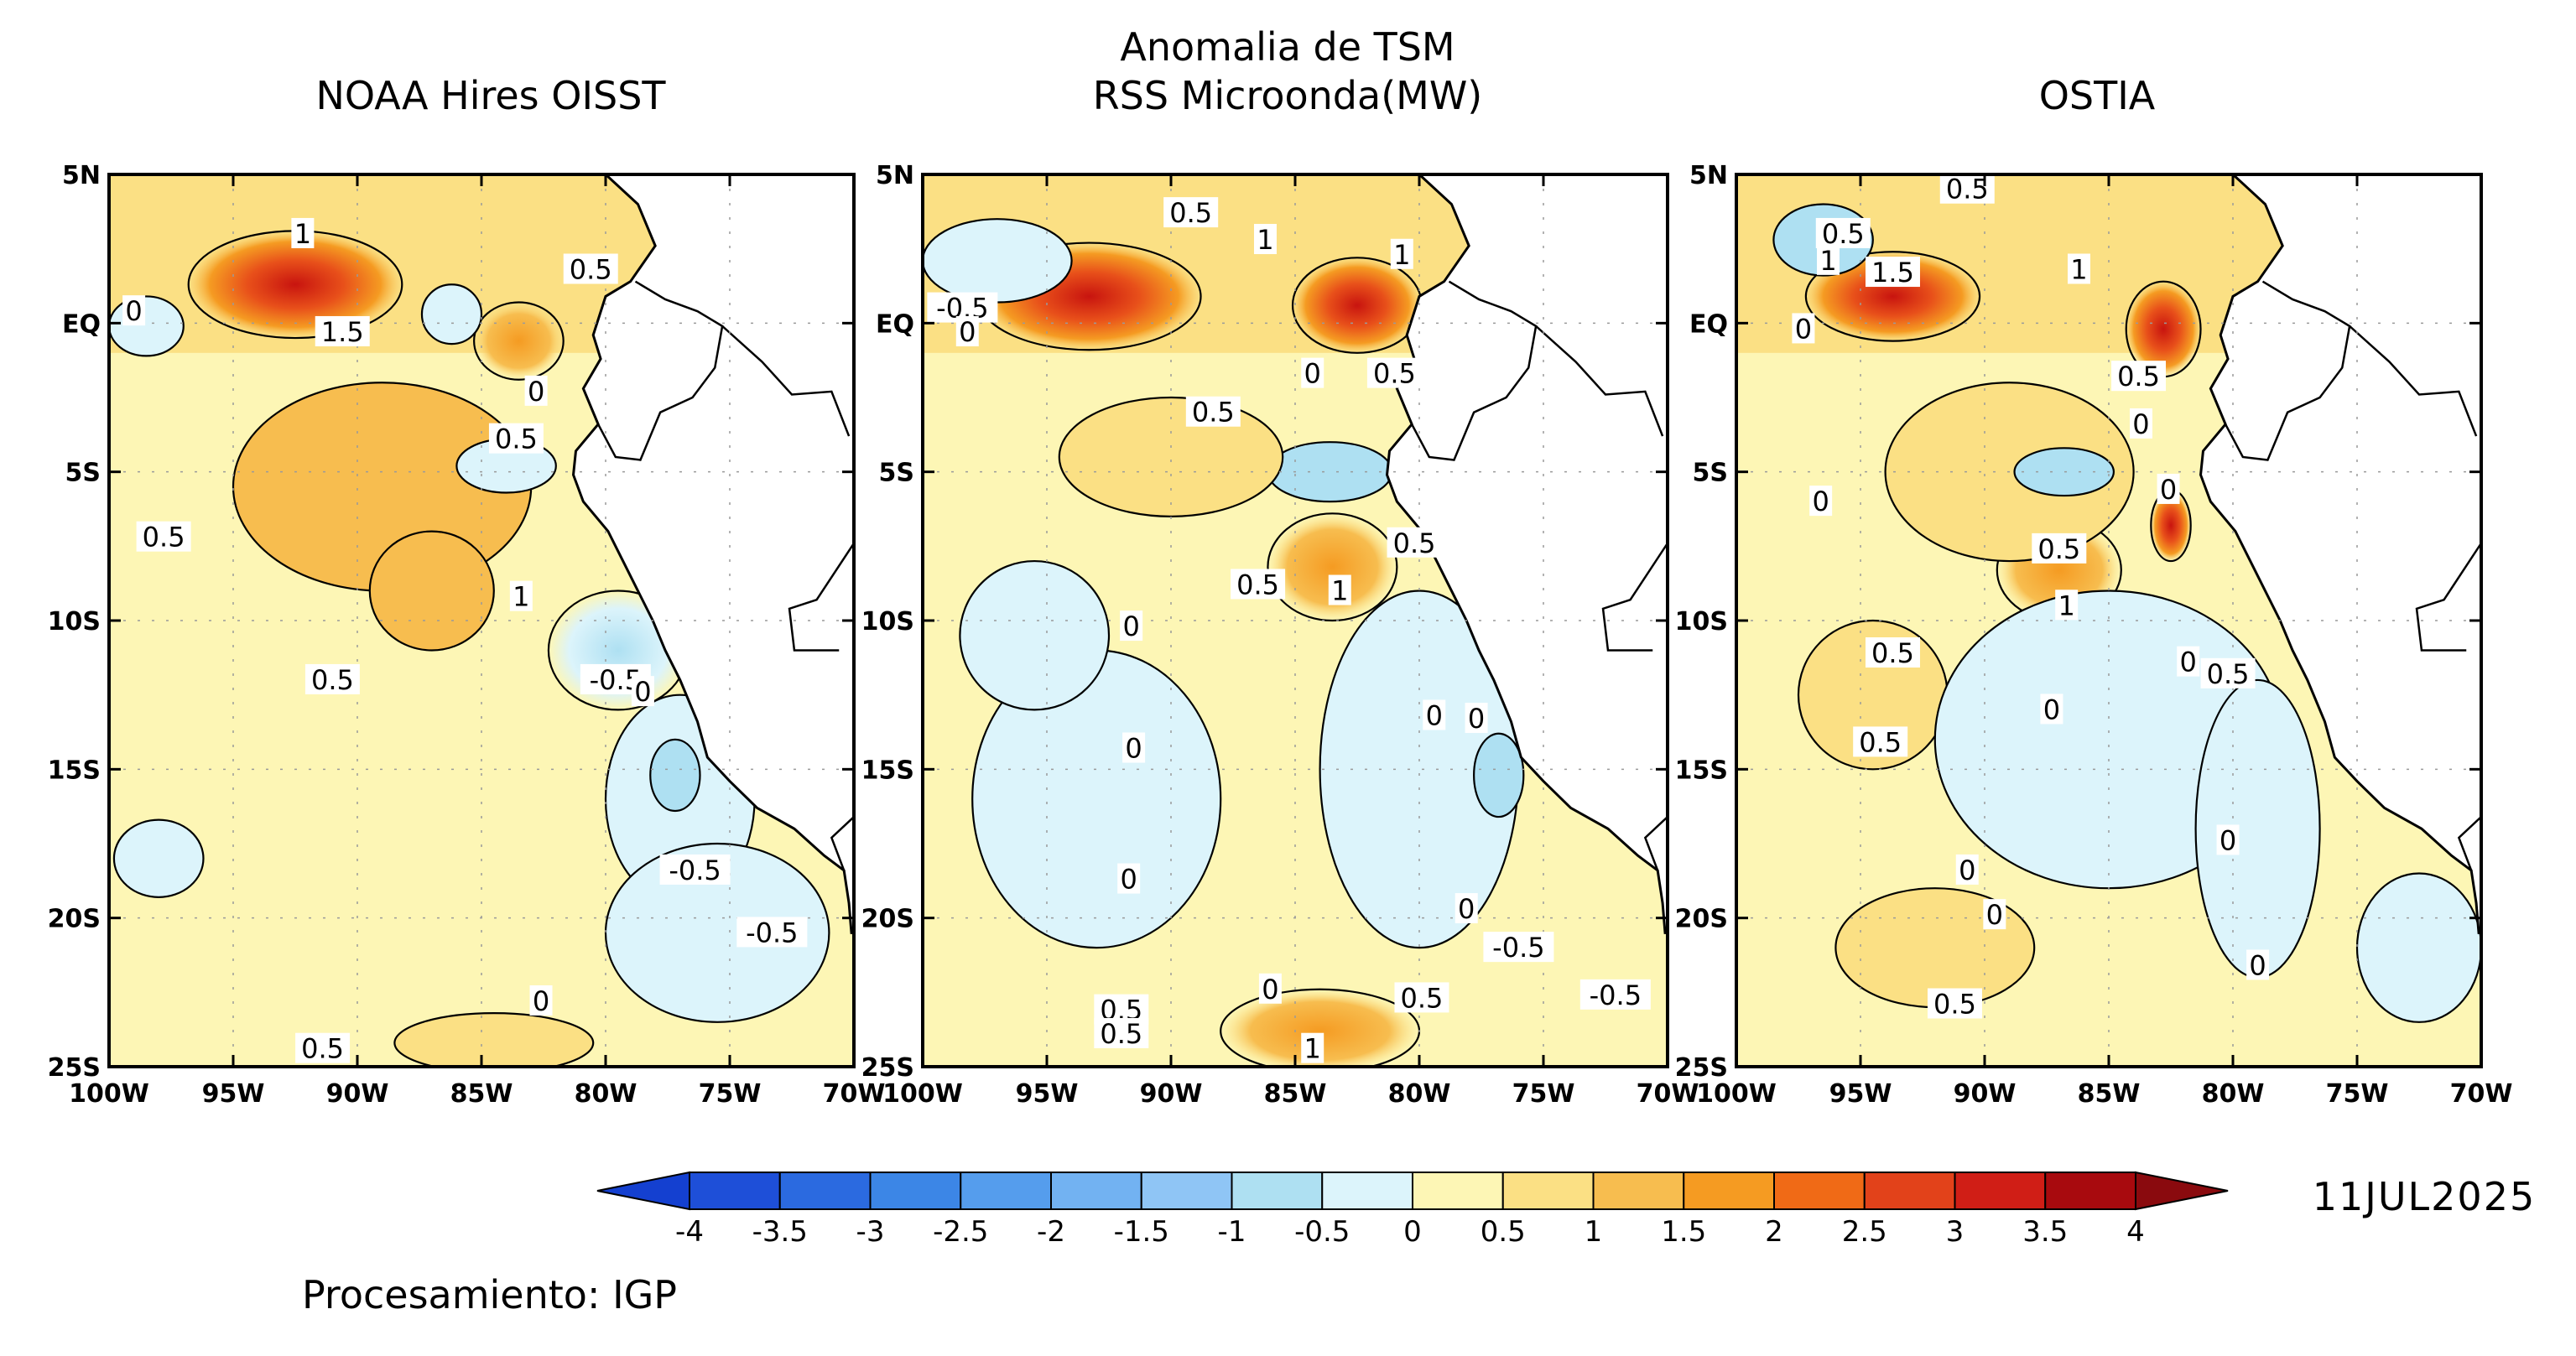 This screenshot has width=2576, height=1356. What do you see at coordinates (1774, 1232) in the screenshot?
I see `colorbar-label: 2` at bounding box center [1774, 1232].